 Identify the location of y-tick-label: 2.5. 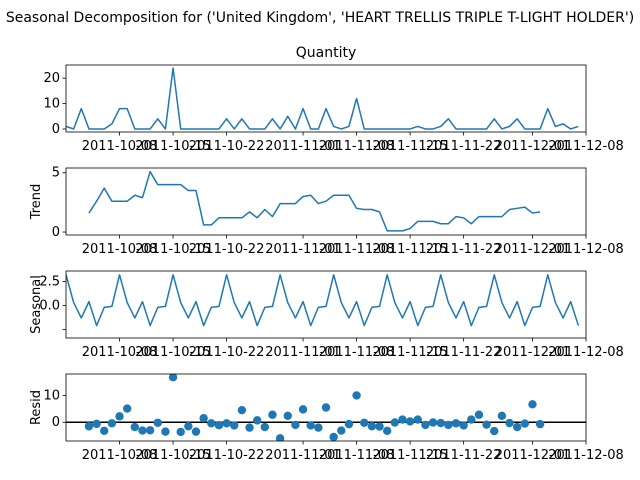
(49, 282).